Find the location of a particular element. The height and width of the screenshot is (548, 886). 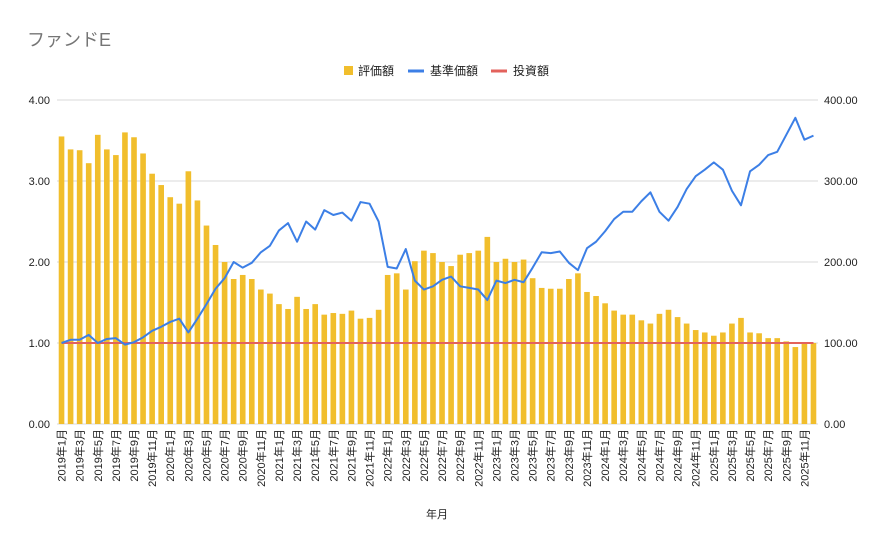

legend-item-valuation: 評価額 is located at coordinates (369, 70).